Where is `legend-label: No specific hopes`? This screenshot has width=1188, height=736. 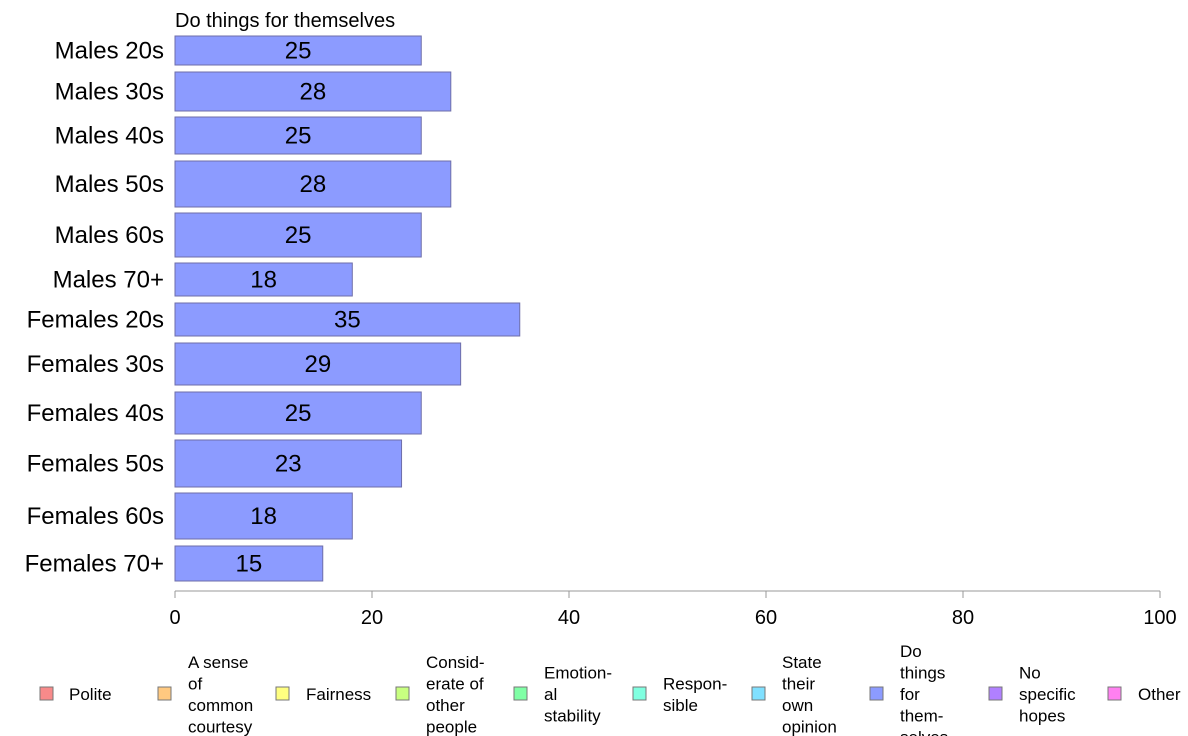
legend-label: No specific hopes is located at coordinates (1047, 695).